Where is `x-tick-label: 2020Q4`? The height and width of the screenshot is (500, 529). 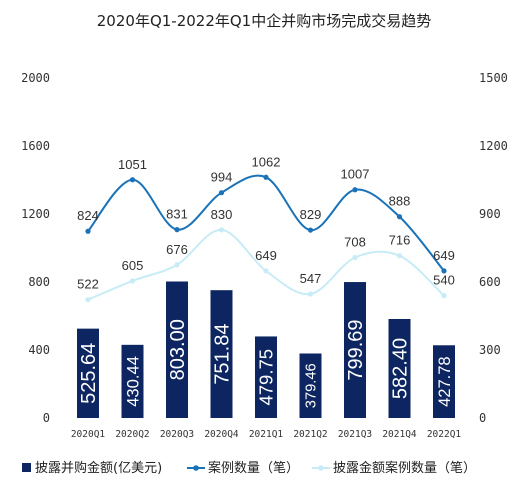
x-tick-label: 2020Q4 is located at coordinates (221, 434).